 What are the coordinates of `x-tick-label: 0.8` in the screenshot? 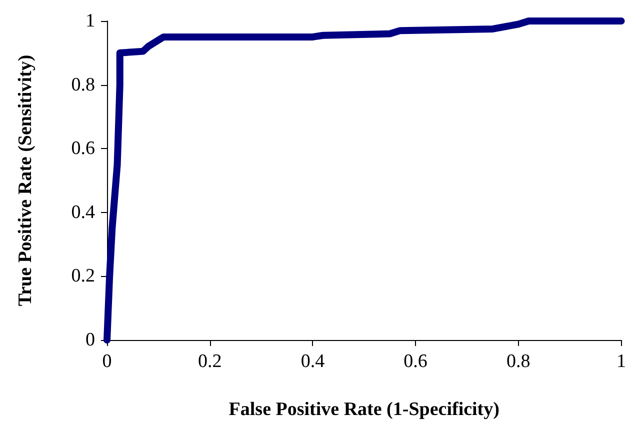 It's located at (518, 361).